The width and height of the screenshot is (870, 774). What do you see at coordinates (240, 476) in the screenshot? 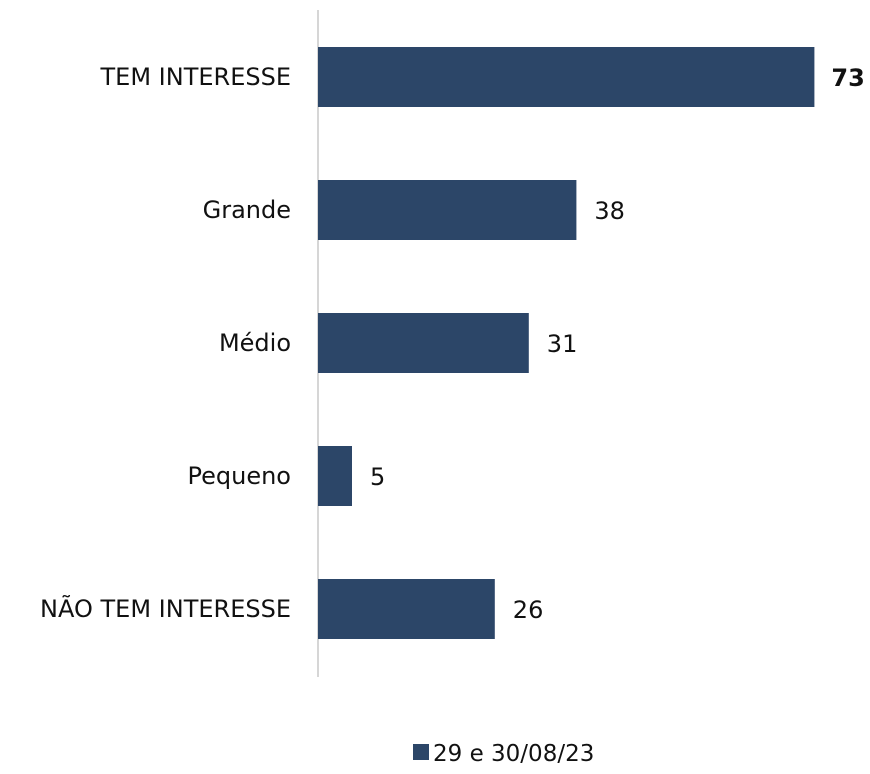
I see `category-label: Pequeno` at bounding box center [240, 476].